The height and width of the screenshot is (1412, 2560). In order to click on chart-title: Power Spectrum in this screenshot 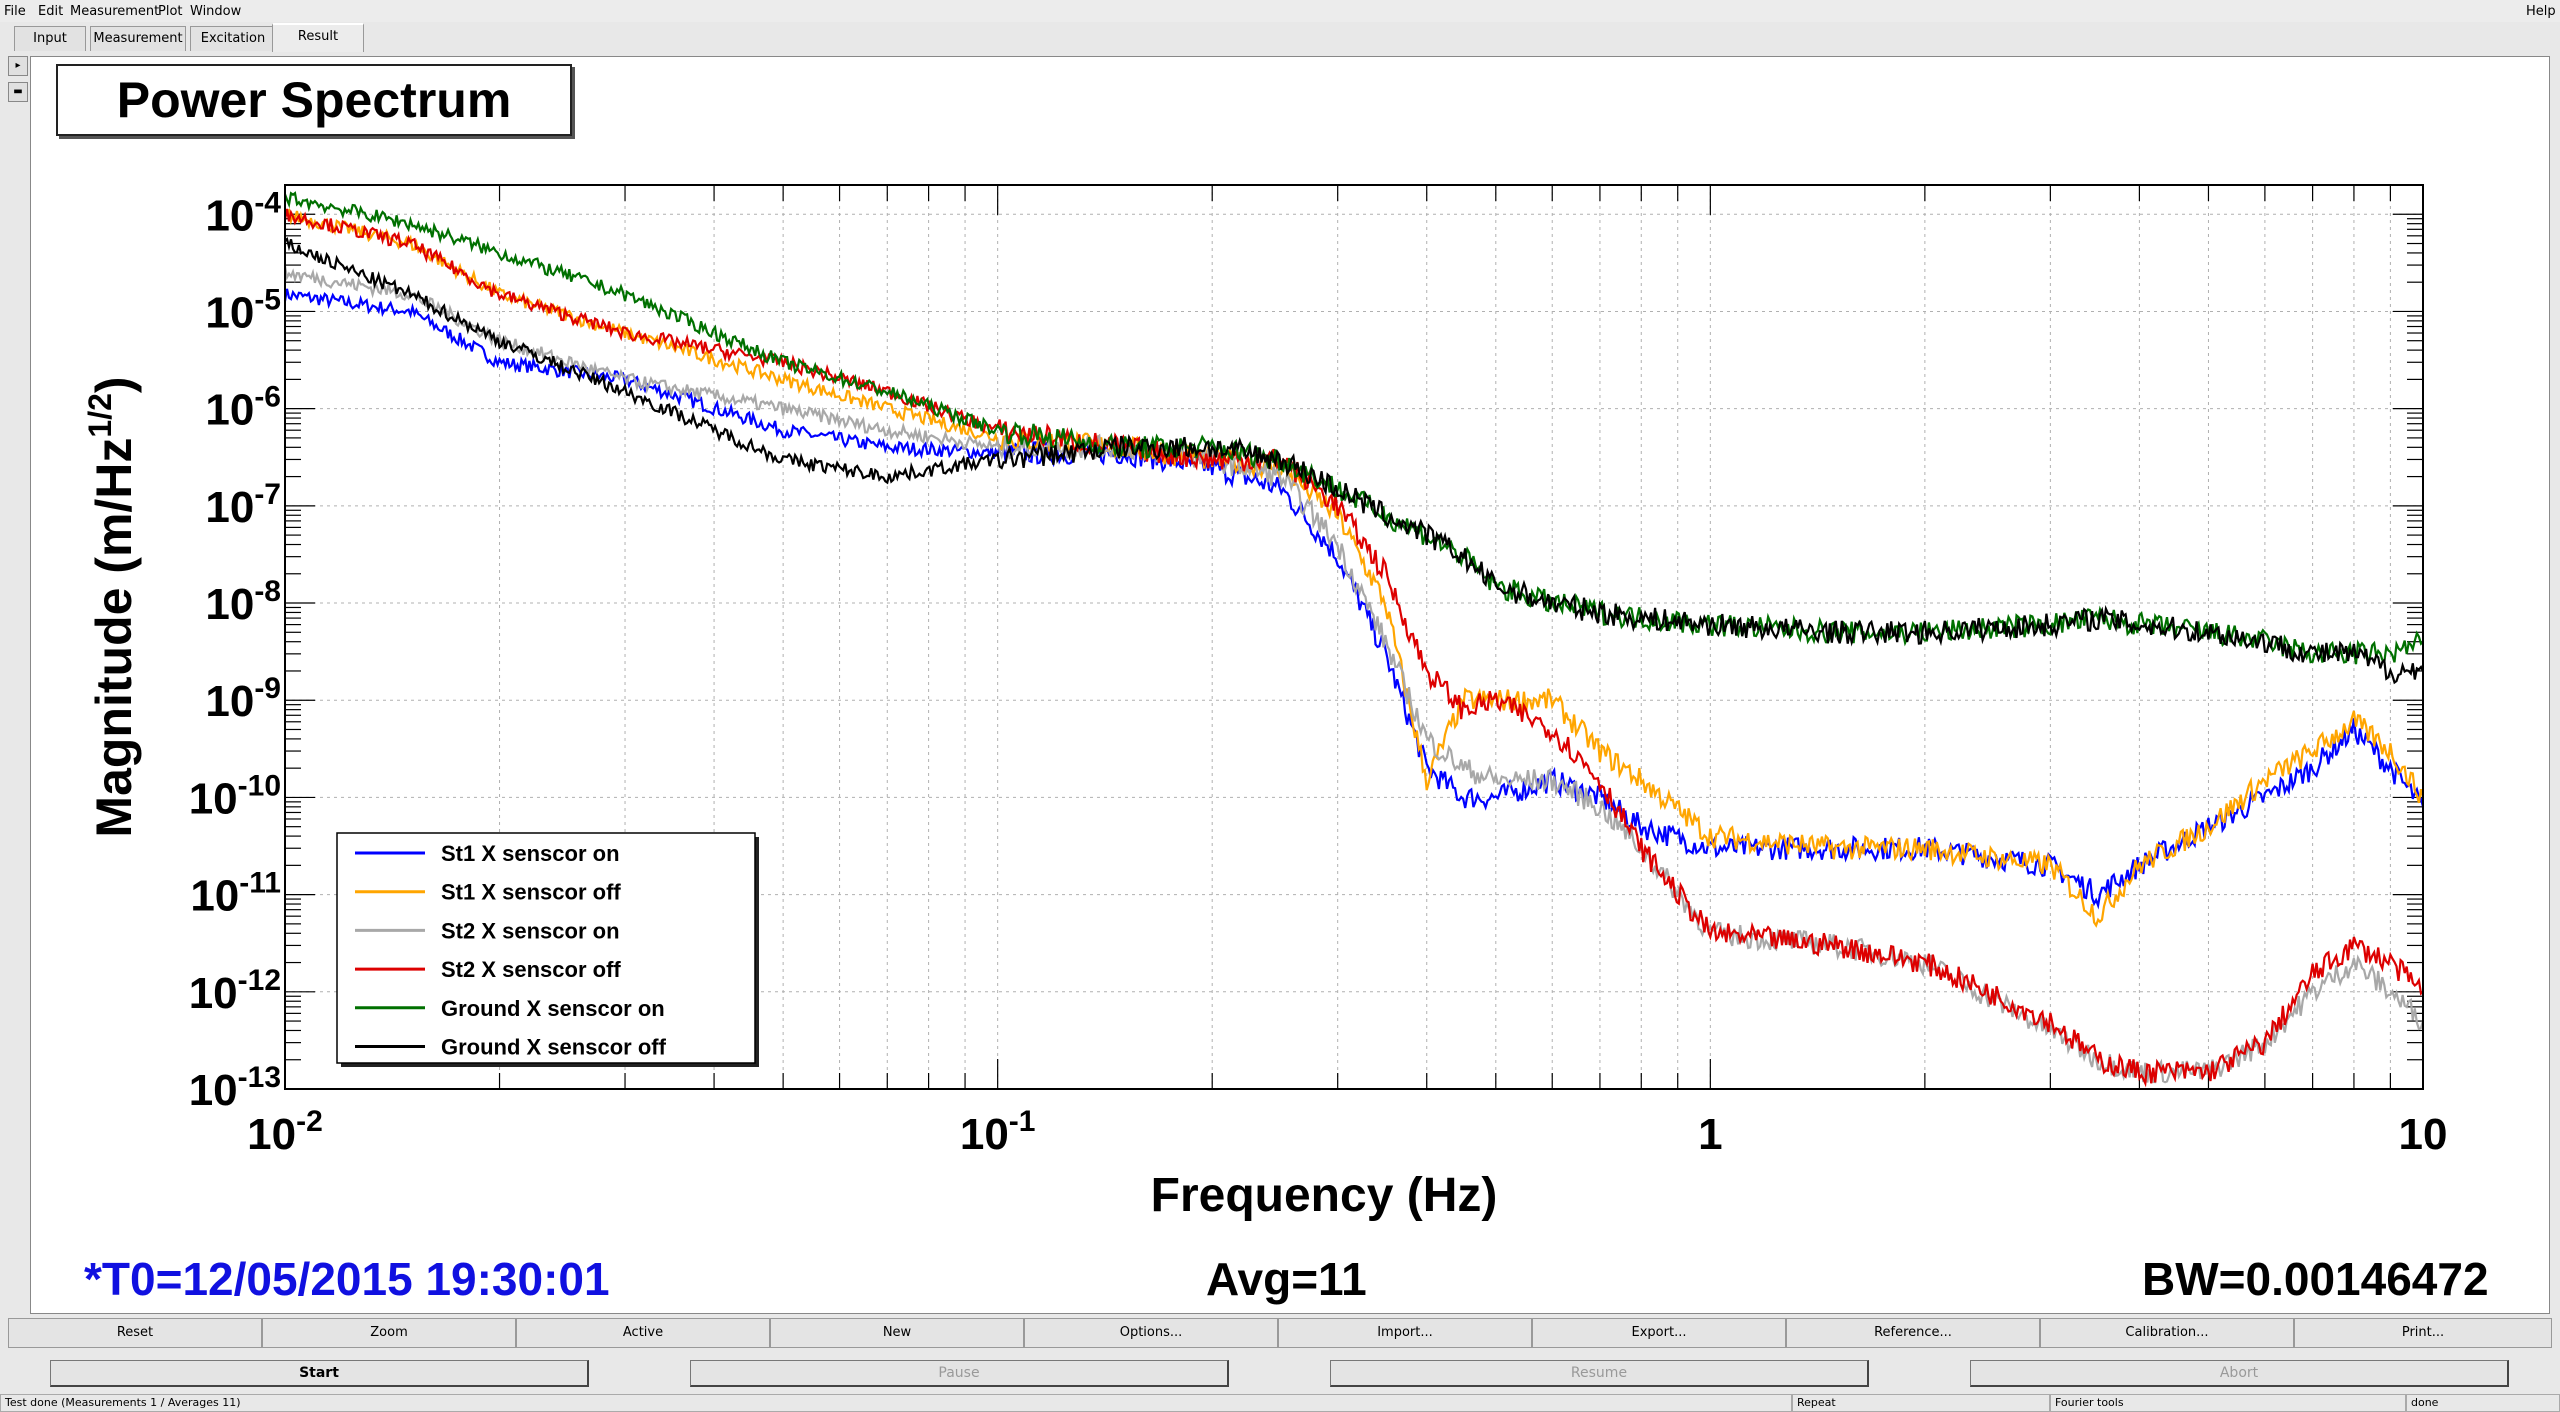, I will do `click(314, 100)`.